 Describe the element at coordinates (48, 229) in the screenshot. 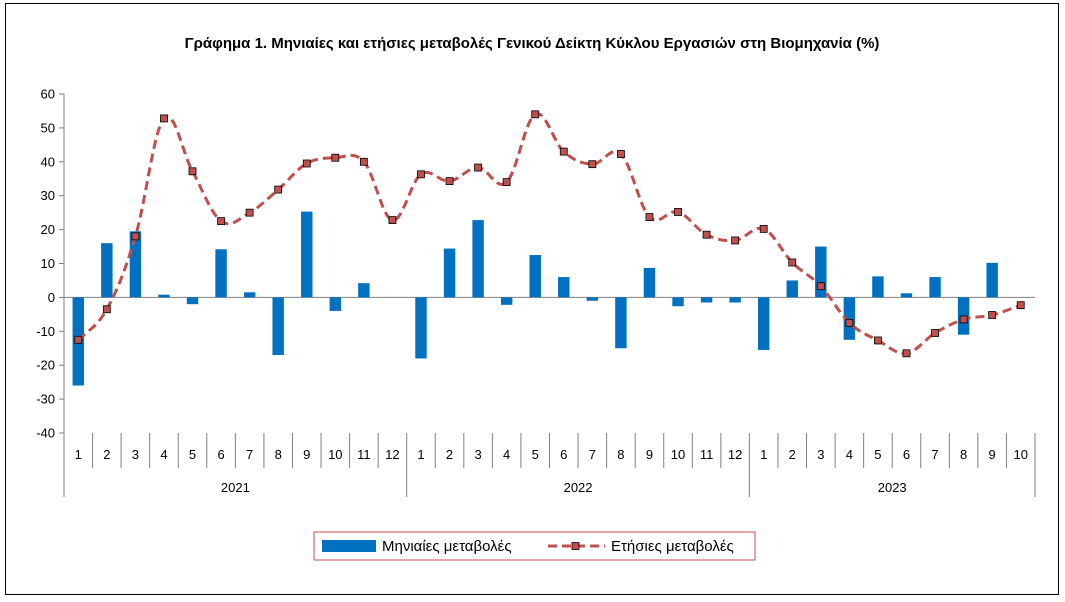

I see `y-tick-label: 20` at that location.